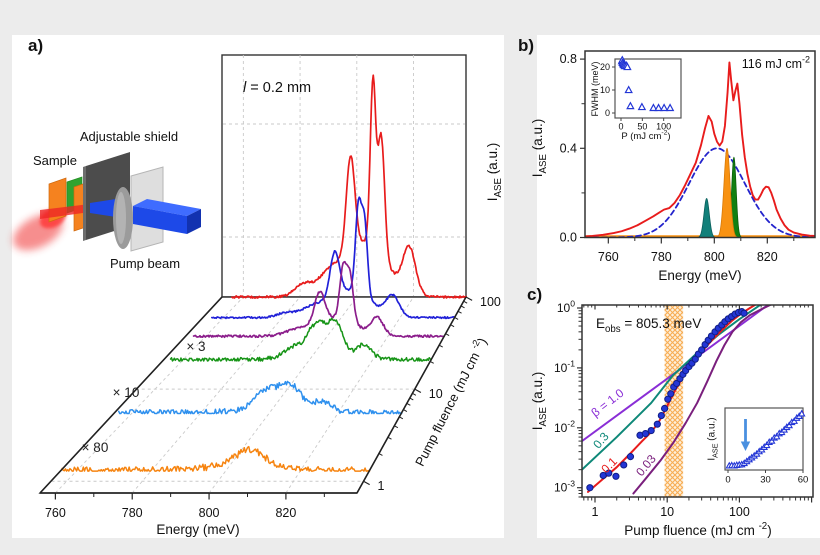 The height and width of the screenshot is (555, 820). I want to click on ase-data-points, so click(667, 400).